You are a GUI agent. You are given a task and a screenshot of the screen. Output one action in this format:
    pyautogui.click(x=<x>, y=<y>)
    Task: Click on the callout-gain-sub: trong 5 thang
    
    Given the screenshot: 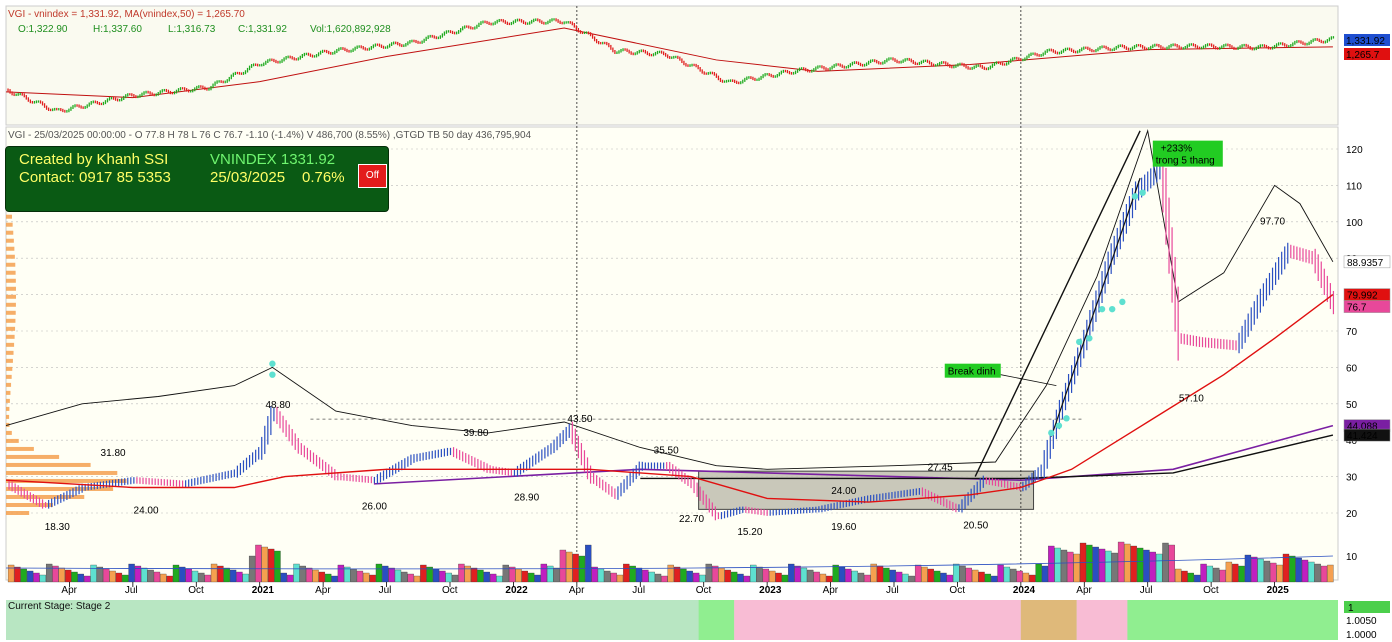 What is the action you would take?
    pyautogui.click(x=1185, y=161)
    